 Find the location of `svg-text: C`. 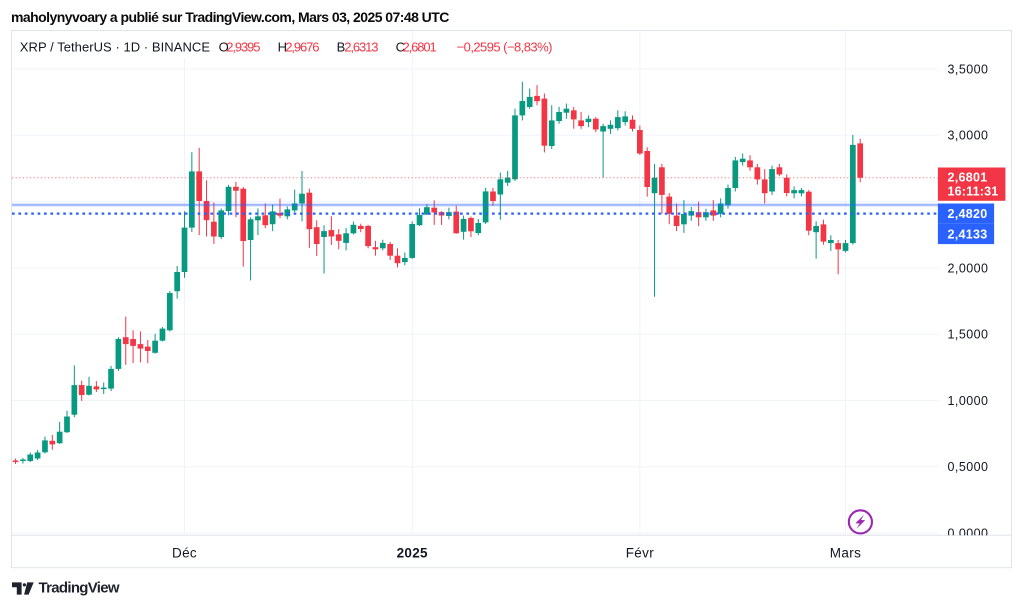

svg-text: C is located at coordinates (400, 47).